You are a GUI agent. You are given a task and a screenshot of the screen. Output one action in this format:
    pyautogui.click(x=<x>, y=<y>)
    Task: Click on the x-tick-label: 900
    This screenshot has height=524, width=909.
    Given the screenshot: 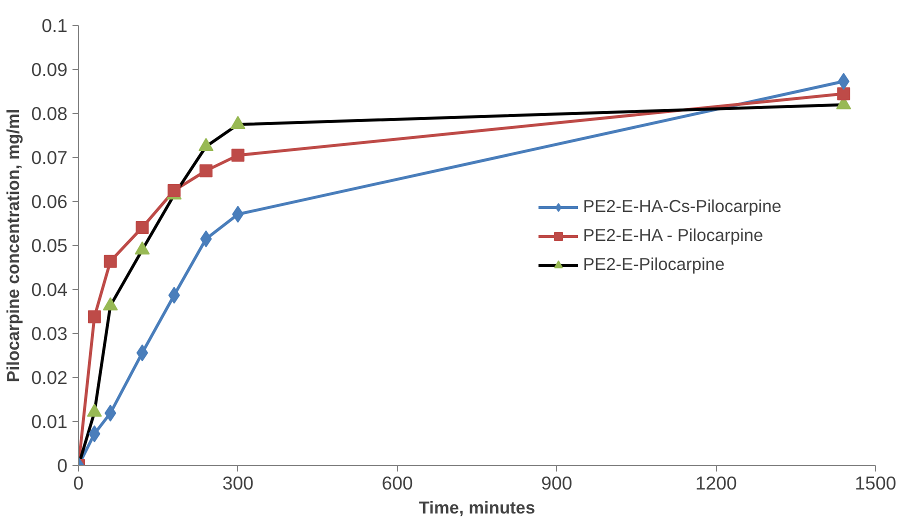 What is the action you would take?
    pyautogui.click(x=556, y=483)
    